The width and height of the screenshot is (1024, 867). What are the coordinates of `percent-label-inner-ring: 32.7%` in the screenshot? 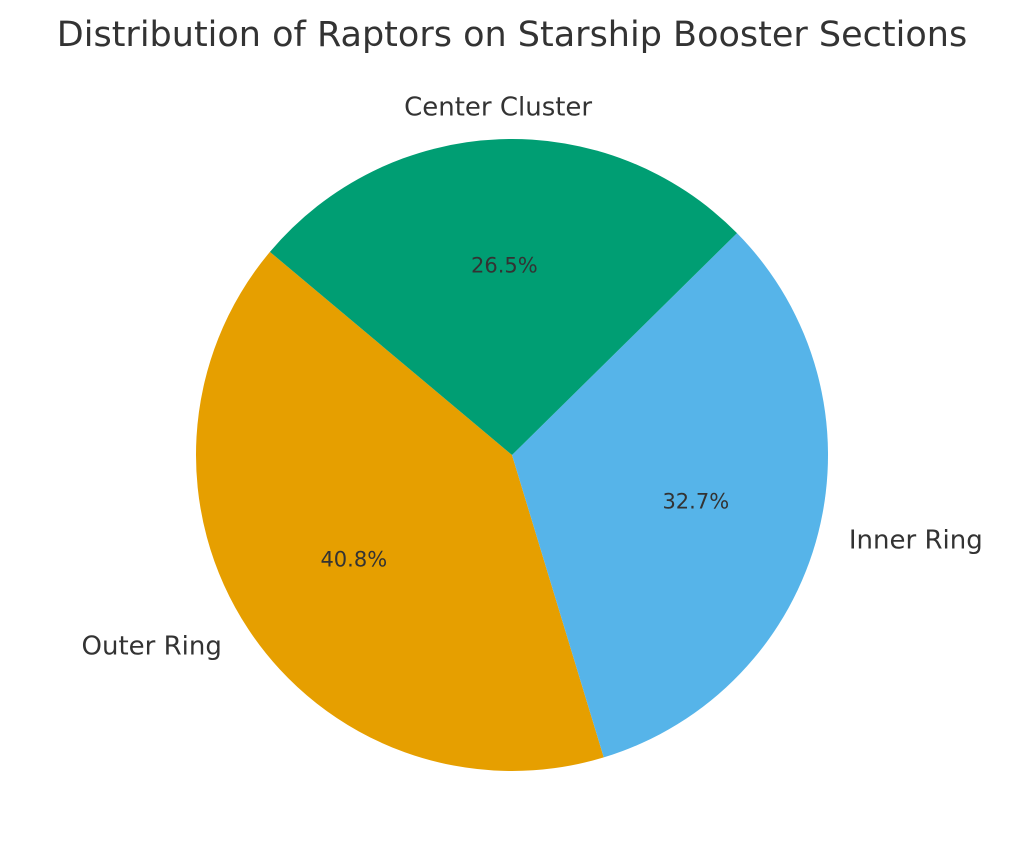 It's located at (695, 502).